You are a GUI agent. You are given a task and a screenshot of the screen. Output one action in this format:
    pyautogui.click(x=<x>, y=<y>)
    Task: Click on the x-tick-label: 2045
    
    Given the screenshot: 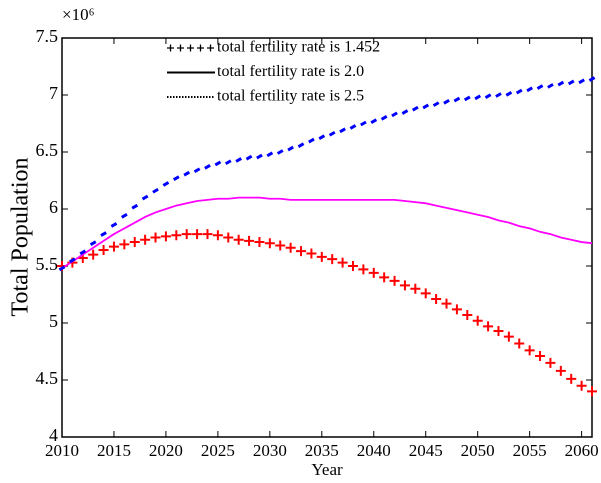 What is the action you would take?
    pyautogui.click(x=426, y=450)
    